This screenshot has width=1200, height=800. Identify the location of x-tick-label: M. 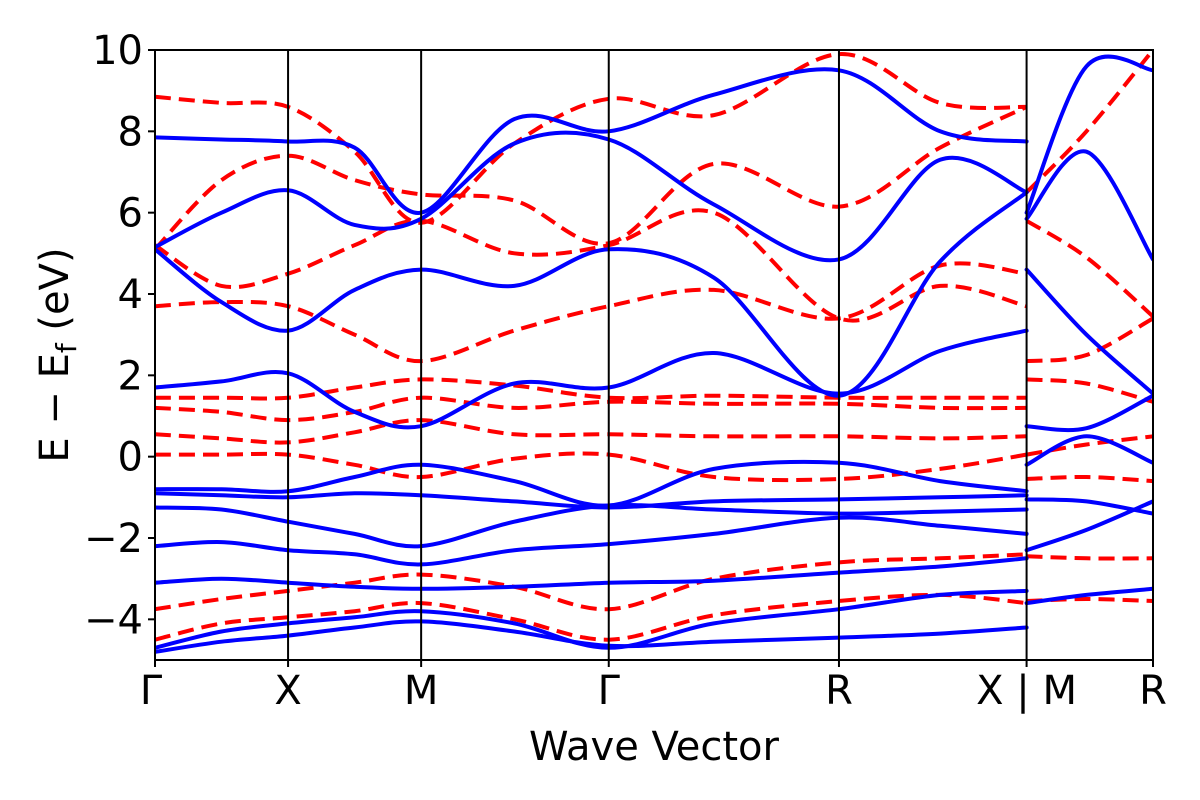
(421, 691).